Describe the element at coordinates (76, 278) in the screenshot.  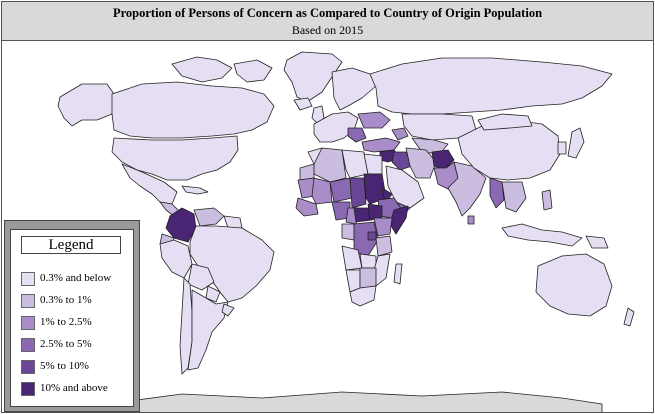
I see `legend-label: 0.3% and below` at that location.